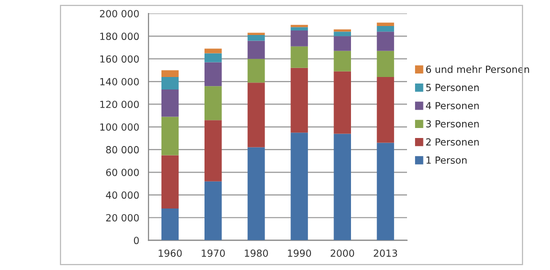  I want to click on legend-label: 1 Person, so click(446, 160).